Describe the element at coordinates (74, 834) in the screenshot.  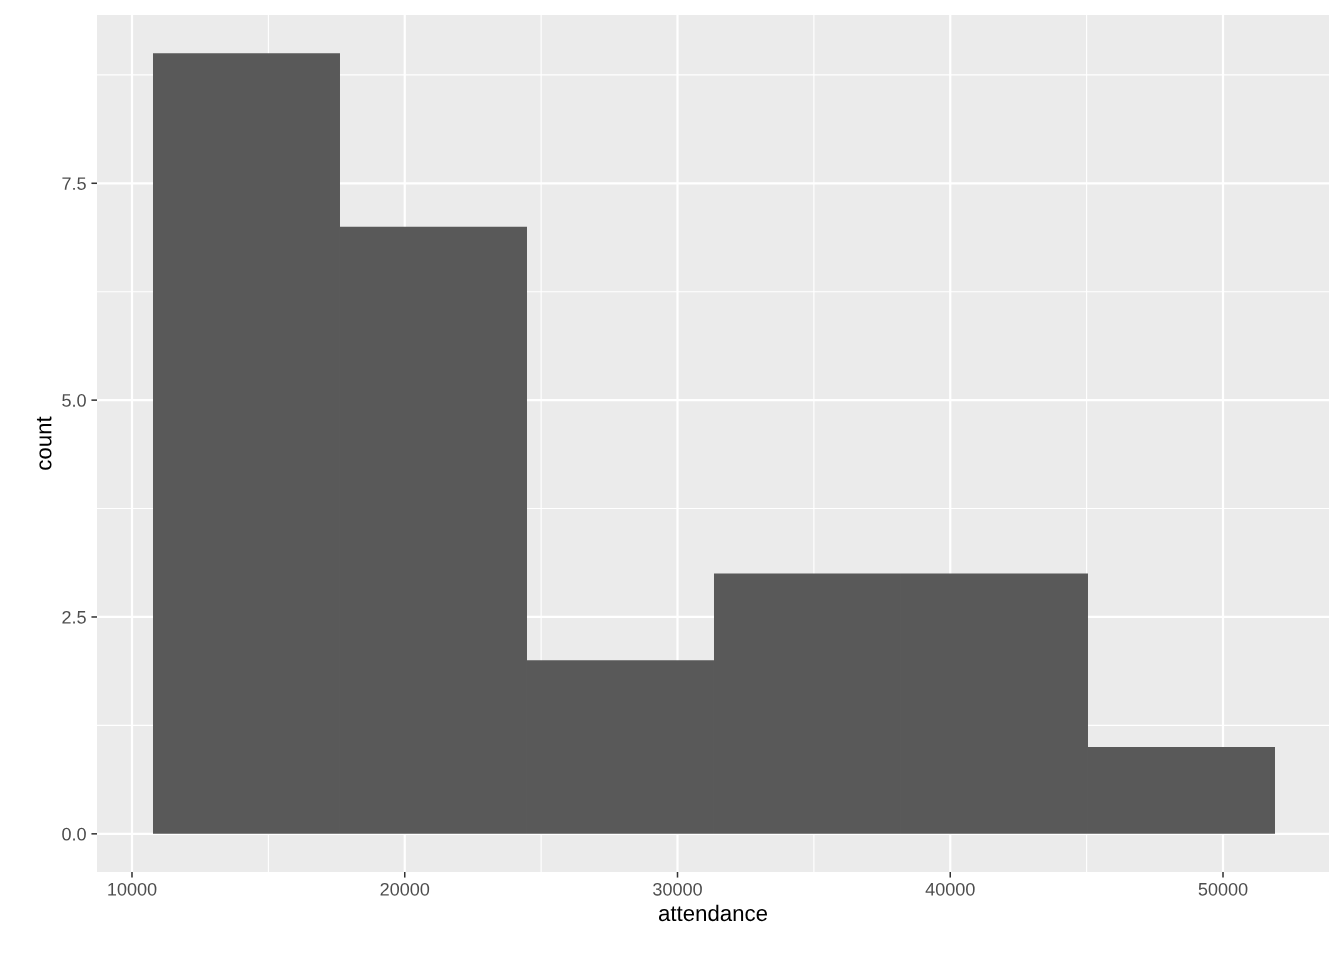
I see `y-tick-label: 0.0` at that location.